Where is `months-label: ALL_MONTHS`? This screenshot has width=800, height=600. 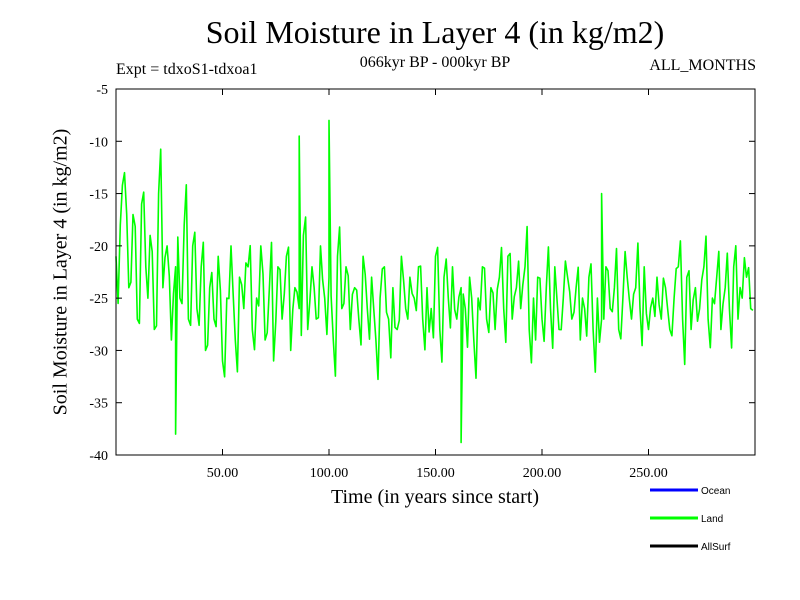
months-label: ALL_MONTHS is located at coordinates (702, 65).